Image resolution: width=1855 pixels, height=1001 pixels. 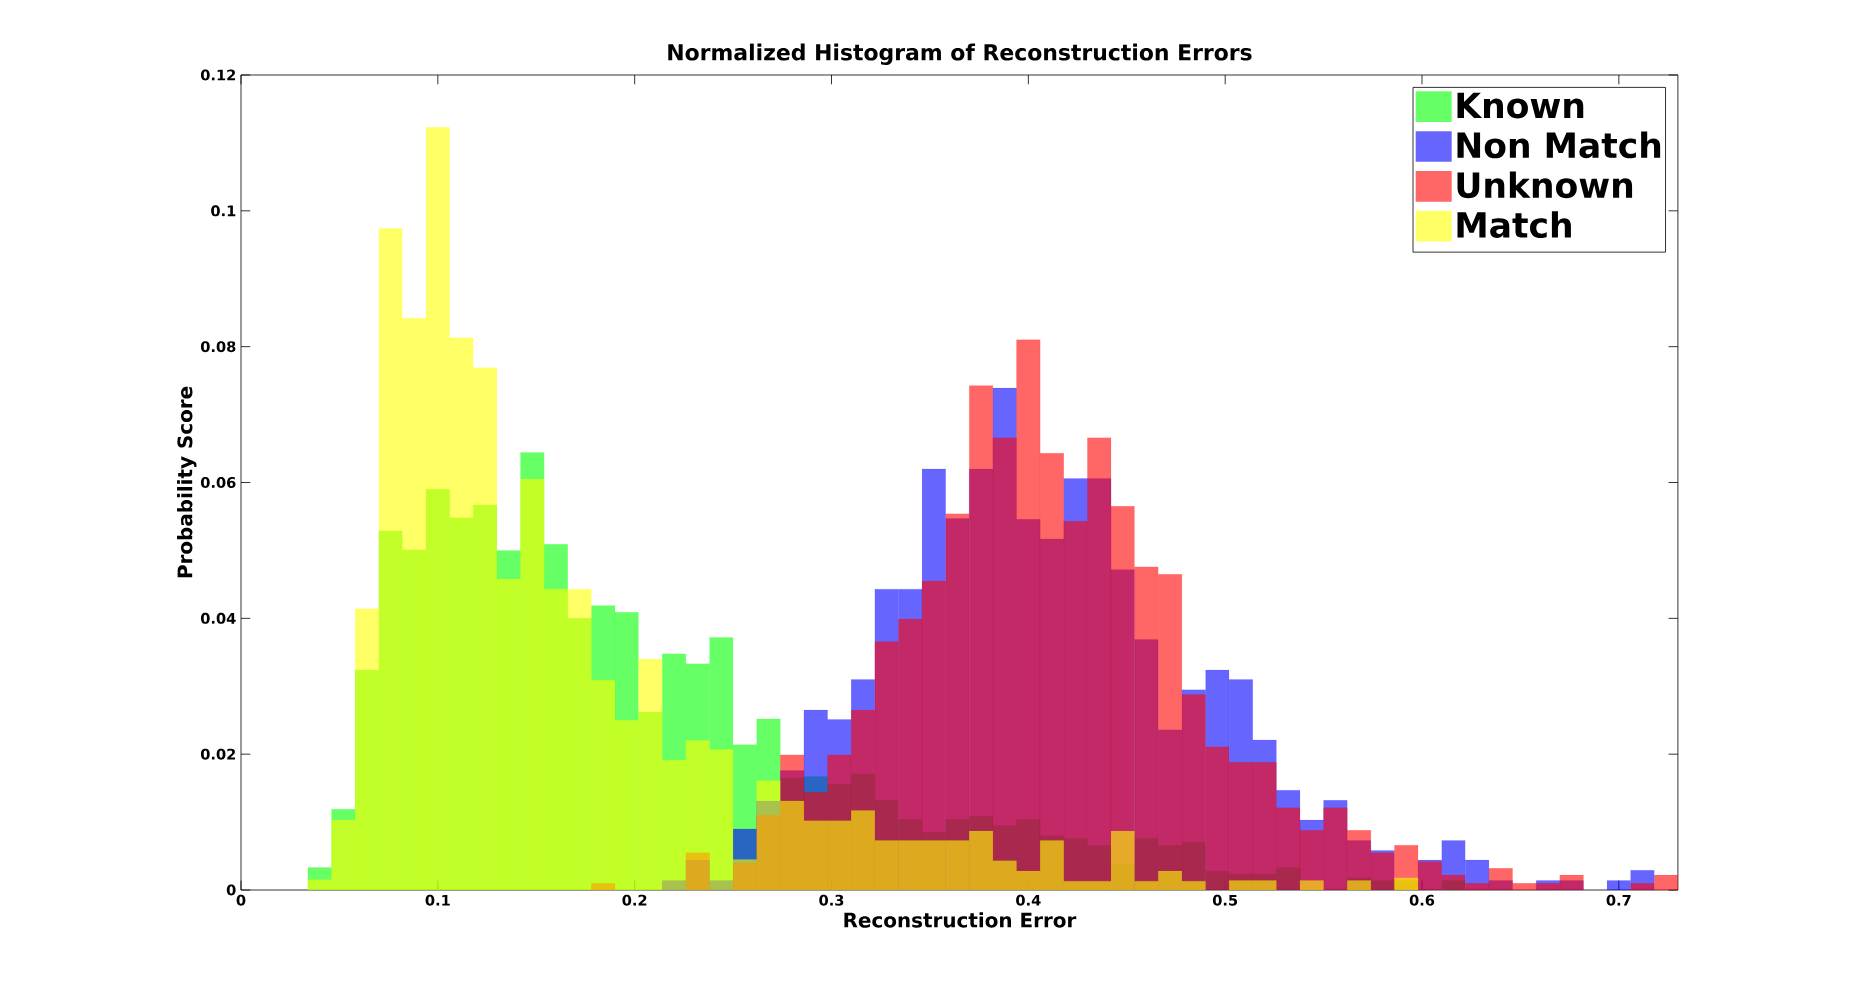 What do you see at coordinates (1225, 900) in the screenshot?
I see `x-tick-label: 0.5` at bounding box center [1225, 900].